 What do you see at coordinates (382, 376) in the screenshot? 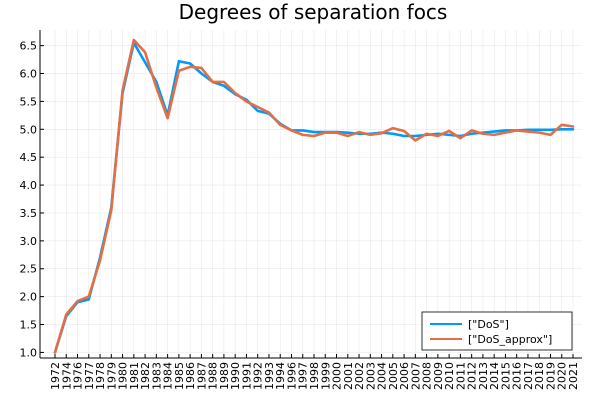
I see `x-tick-label: 2004` at bounding box center [382, 376].